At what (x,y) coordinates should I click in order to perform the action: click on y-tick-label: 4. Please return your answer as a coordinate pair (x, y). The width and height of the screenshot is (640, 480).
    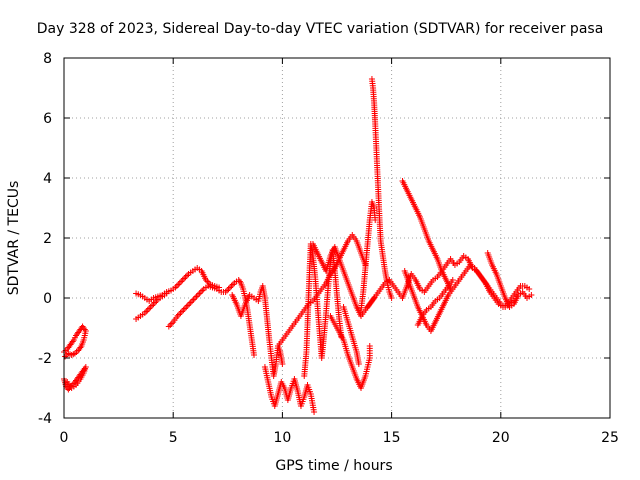
    Looking at the image, I should click on (47, 179).